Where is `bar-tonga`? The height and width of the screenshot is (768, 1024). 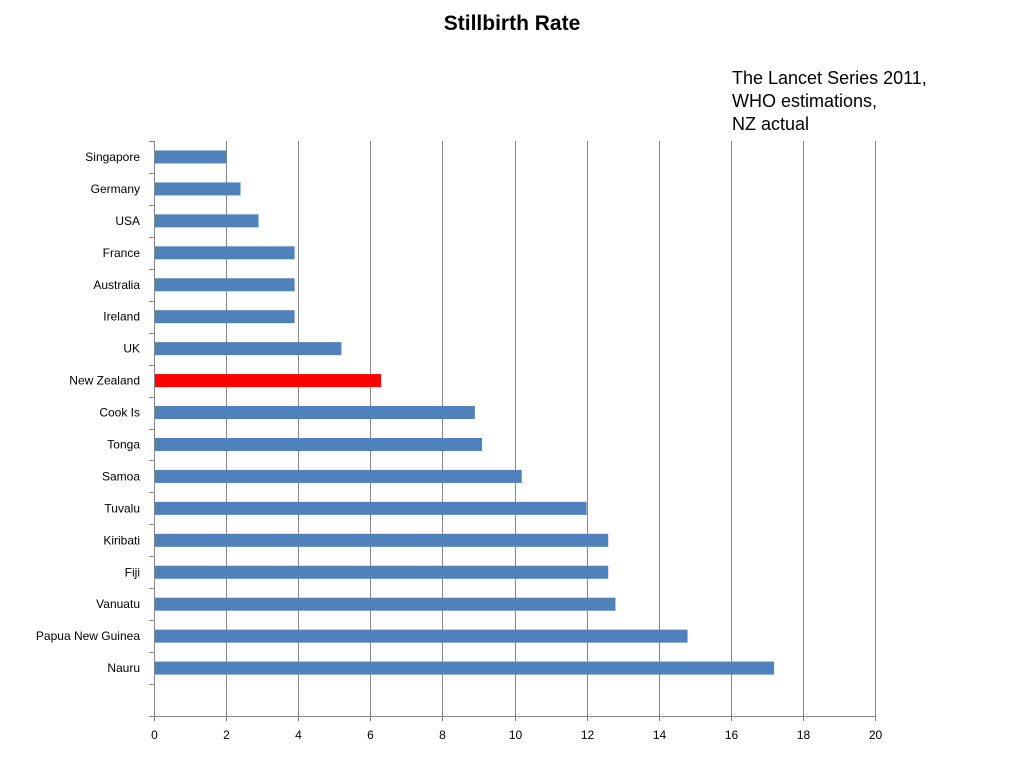 bar-tonga is located at coordinates (318, 444).